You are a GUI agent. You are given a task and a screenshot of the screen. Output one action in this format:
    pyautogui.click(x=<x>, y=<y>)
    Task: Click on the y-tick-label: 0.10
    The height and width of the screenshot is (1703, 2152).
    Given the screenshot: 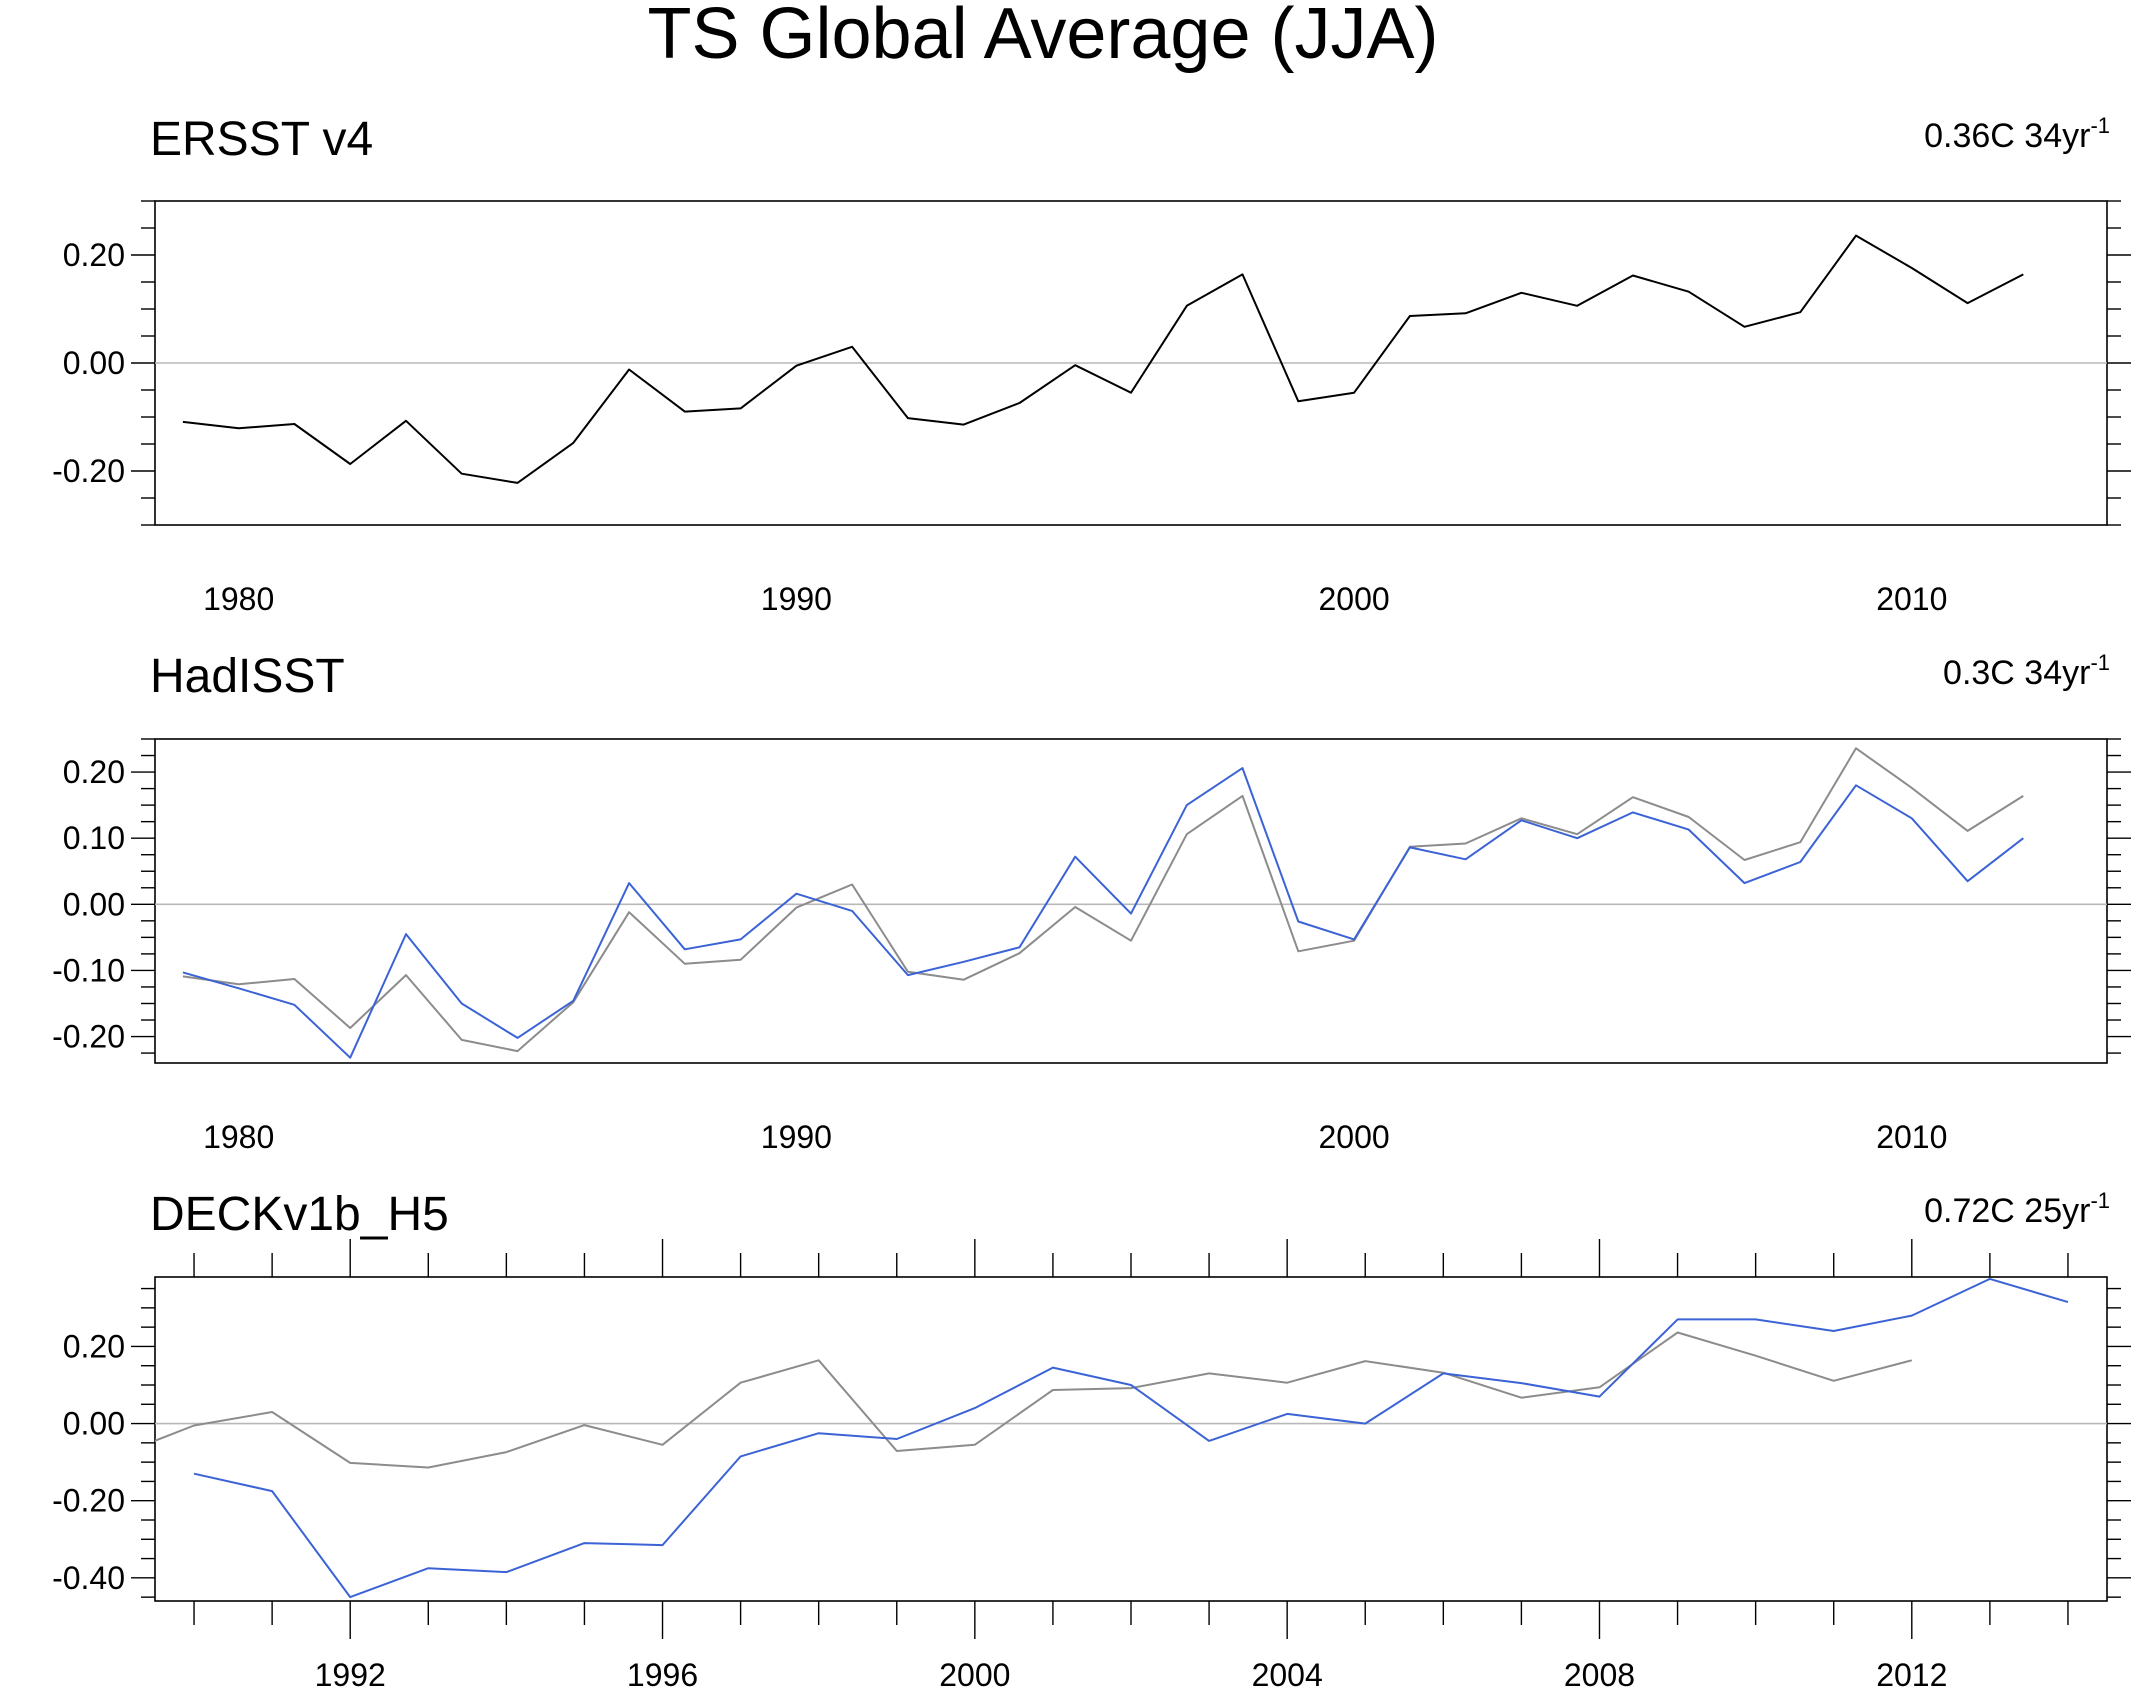 What is the action you would take?
    pyautogui.click(x=94, y=838)
    